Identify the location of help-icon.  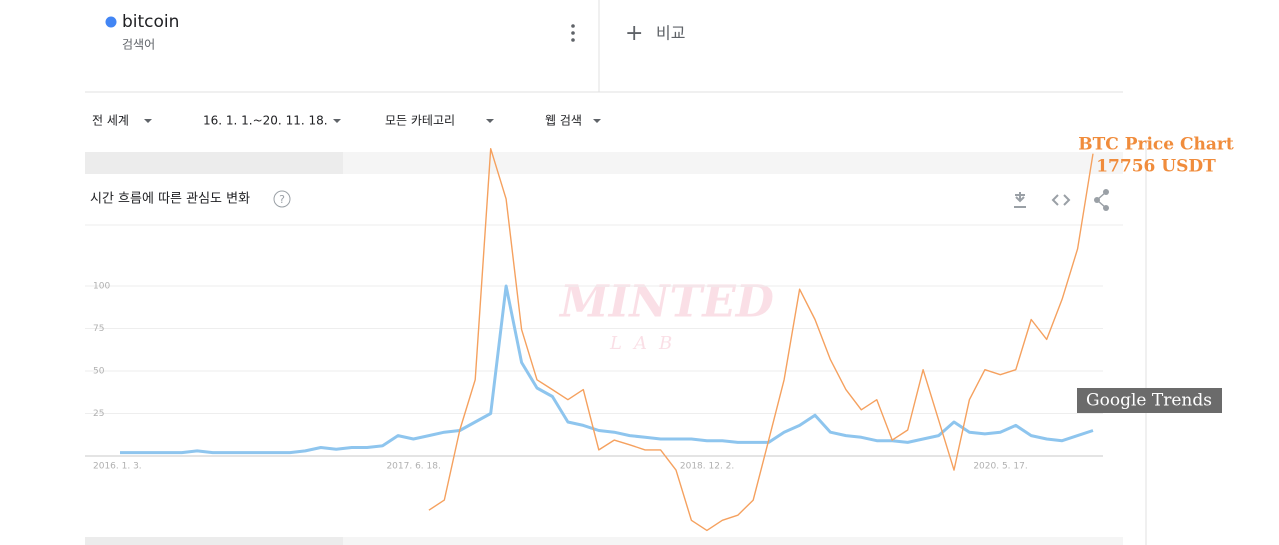
(282, 199).